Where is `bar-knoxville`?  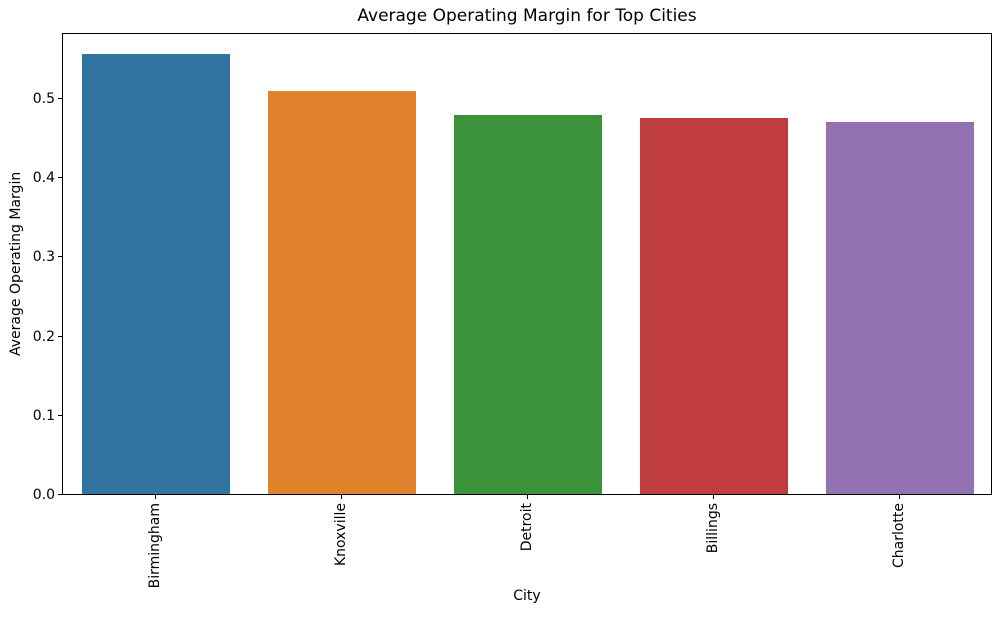 bar-knoxville is located at coordinates (342, 292).